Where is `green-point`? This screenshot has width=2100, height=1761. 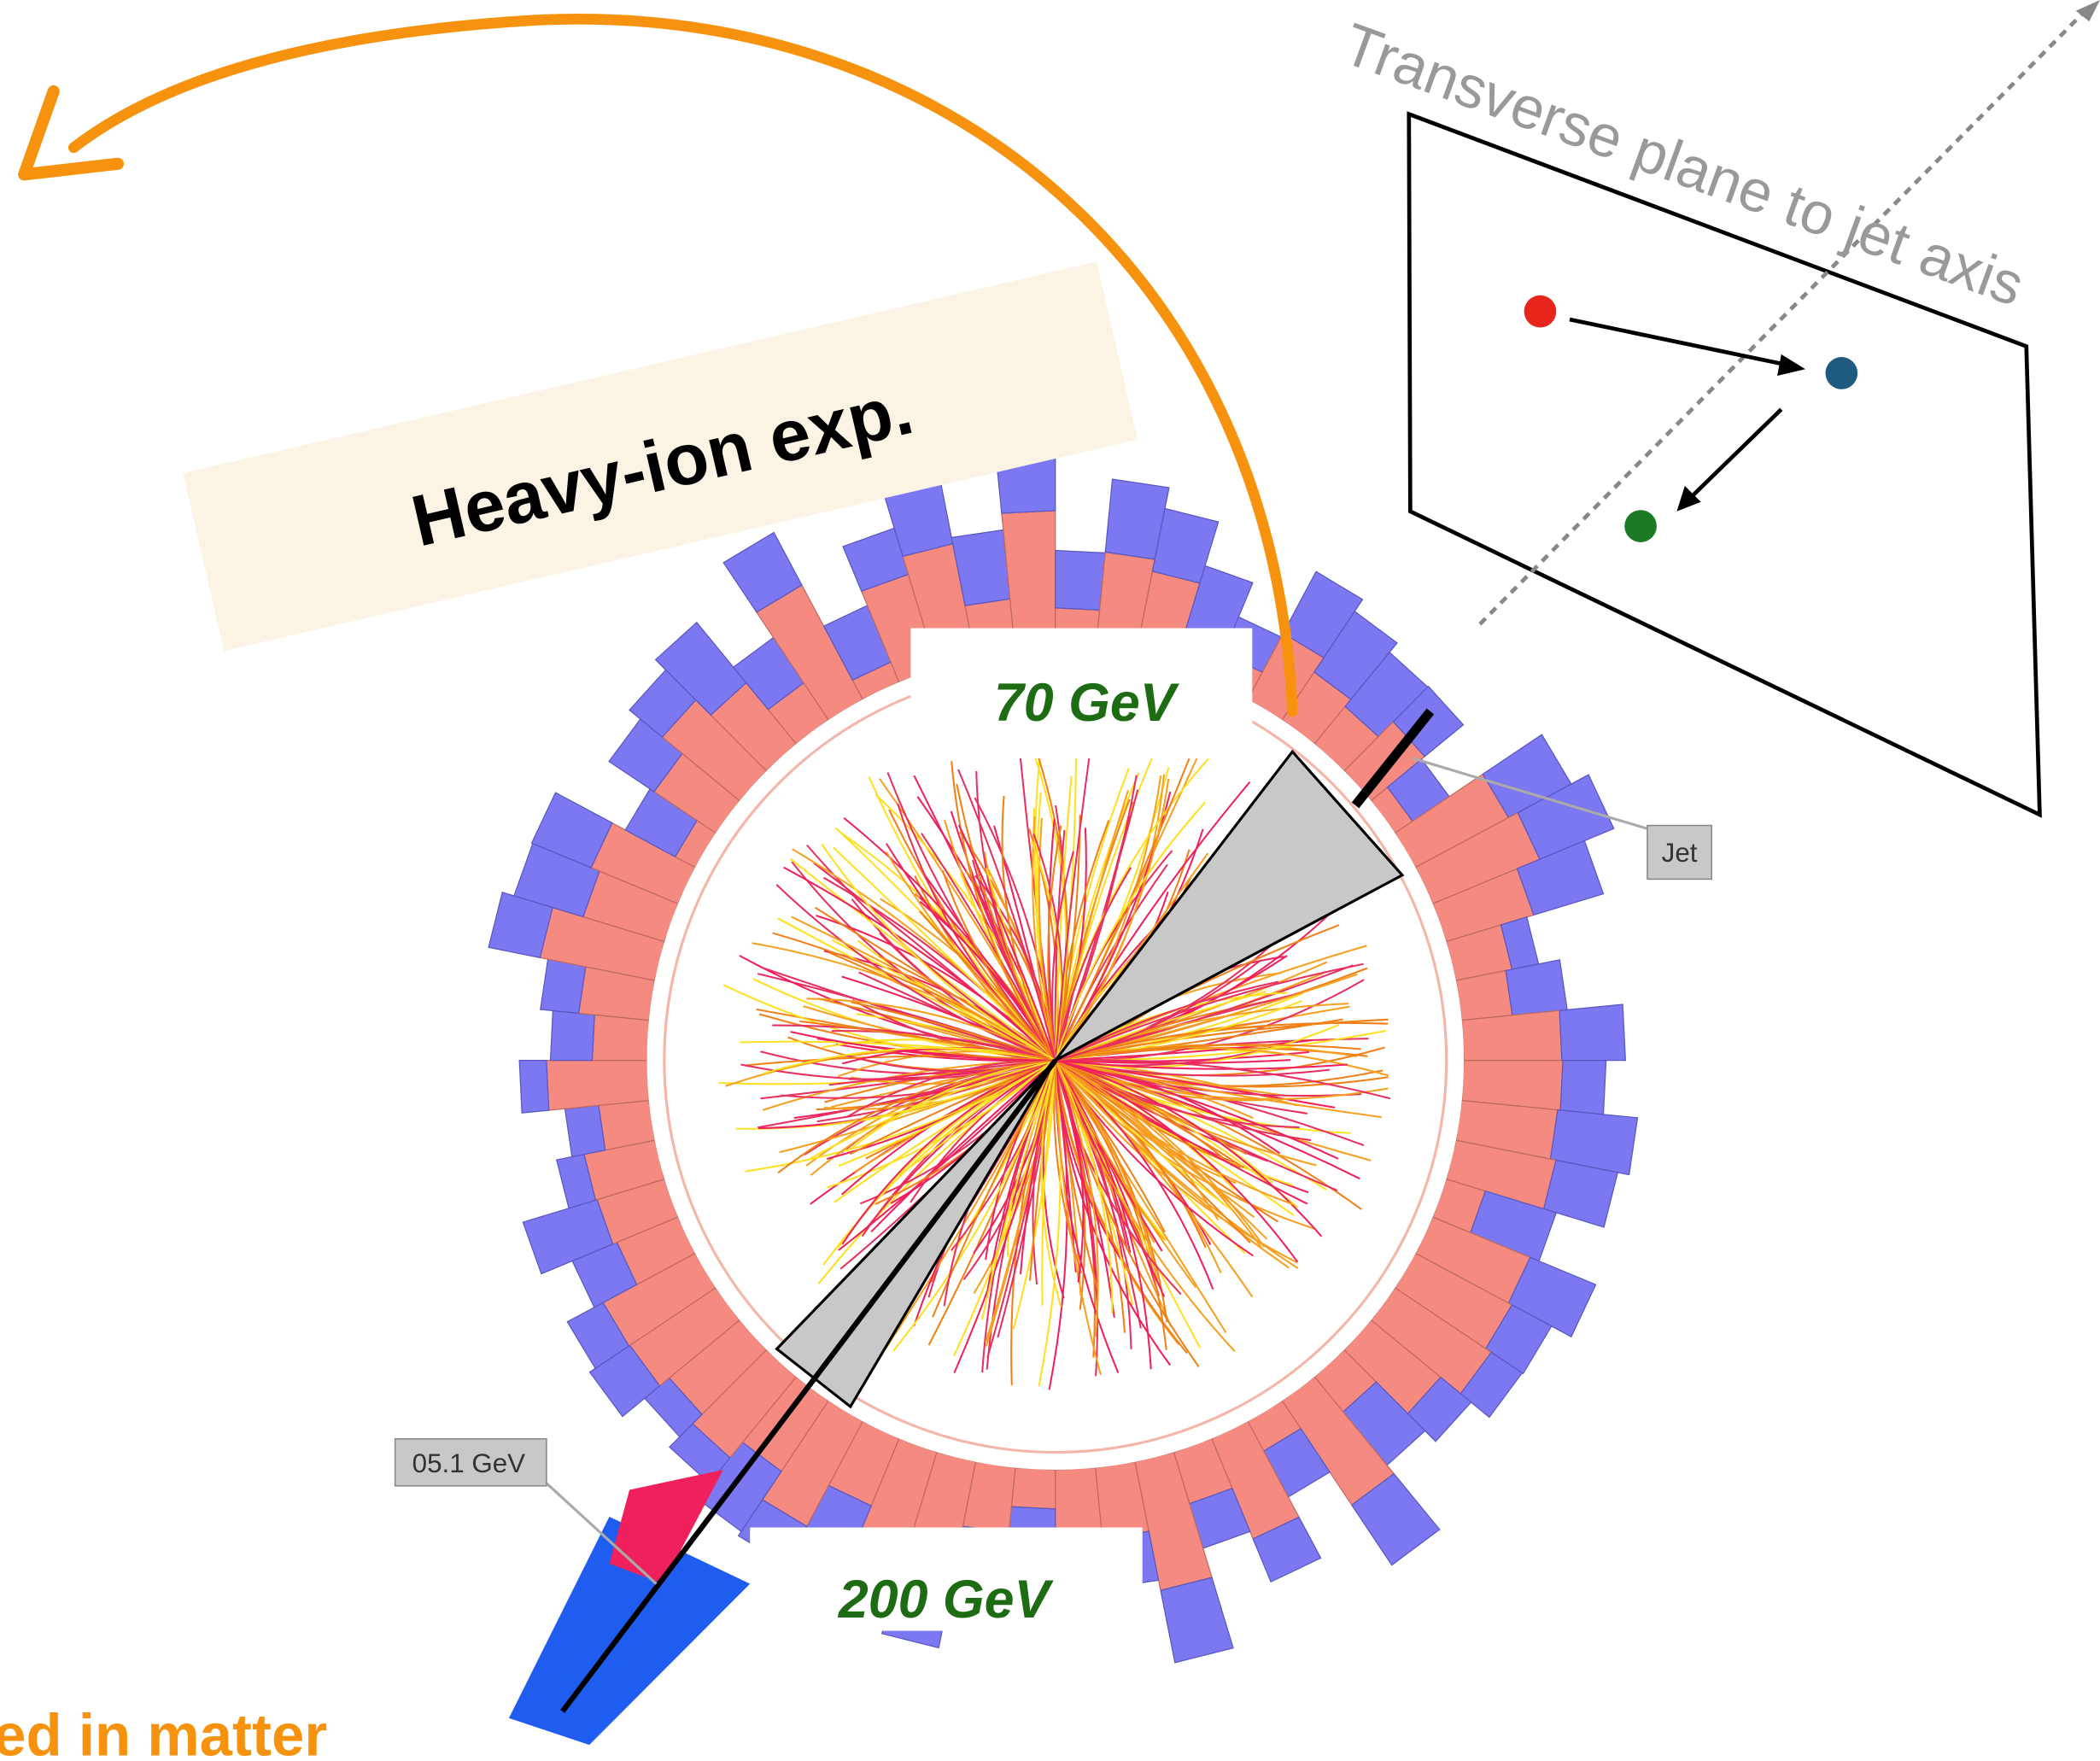
green-point is located at coordinates (1641, 526).